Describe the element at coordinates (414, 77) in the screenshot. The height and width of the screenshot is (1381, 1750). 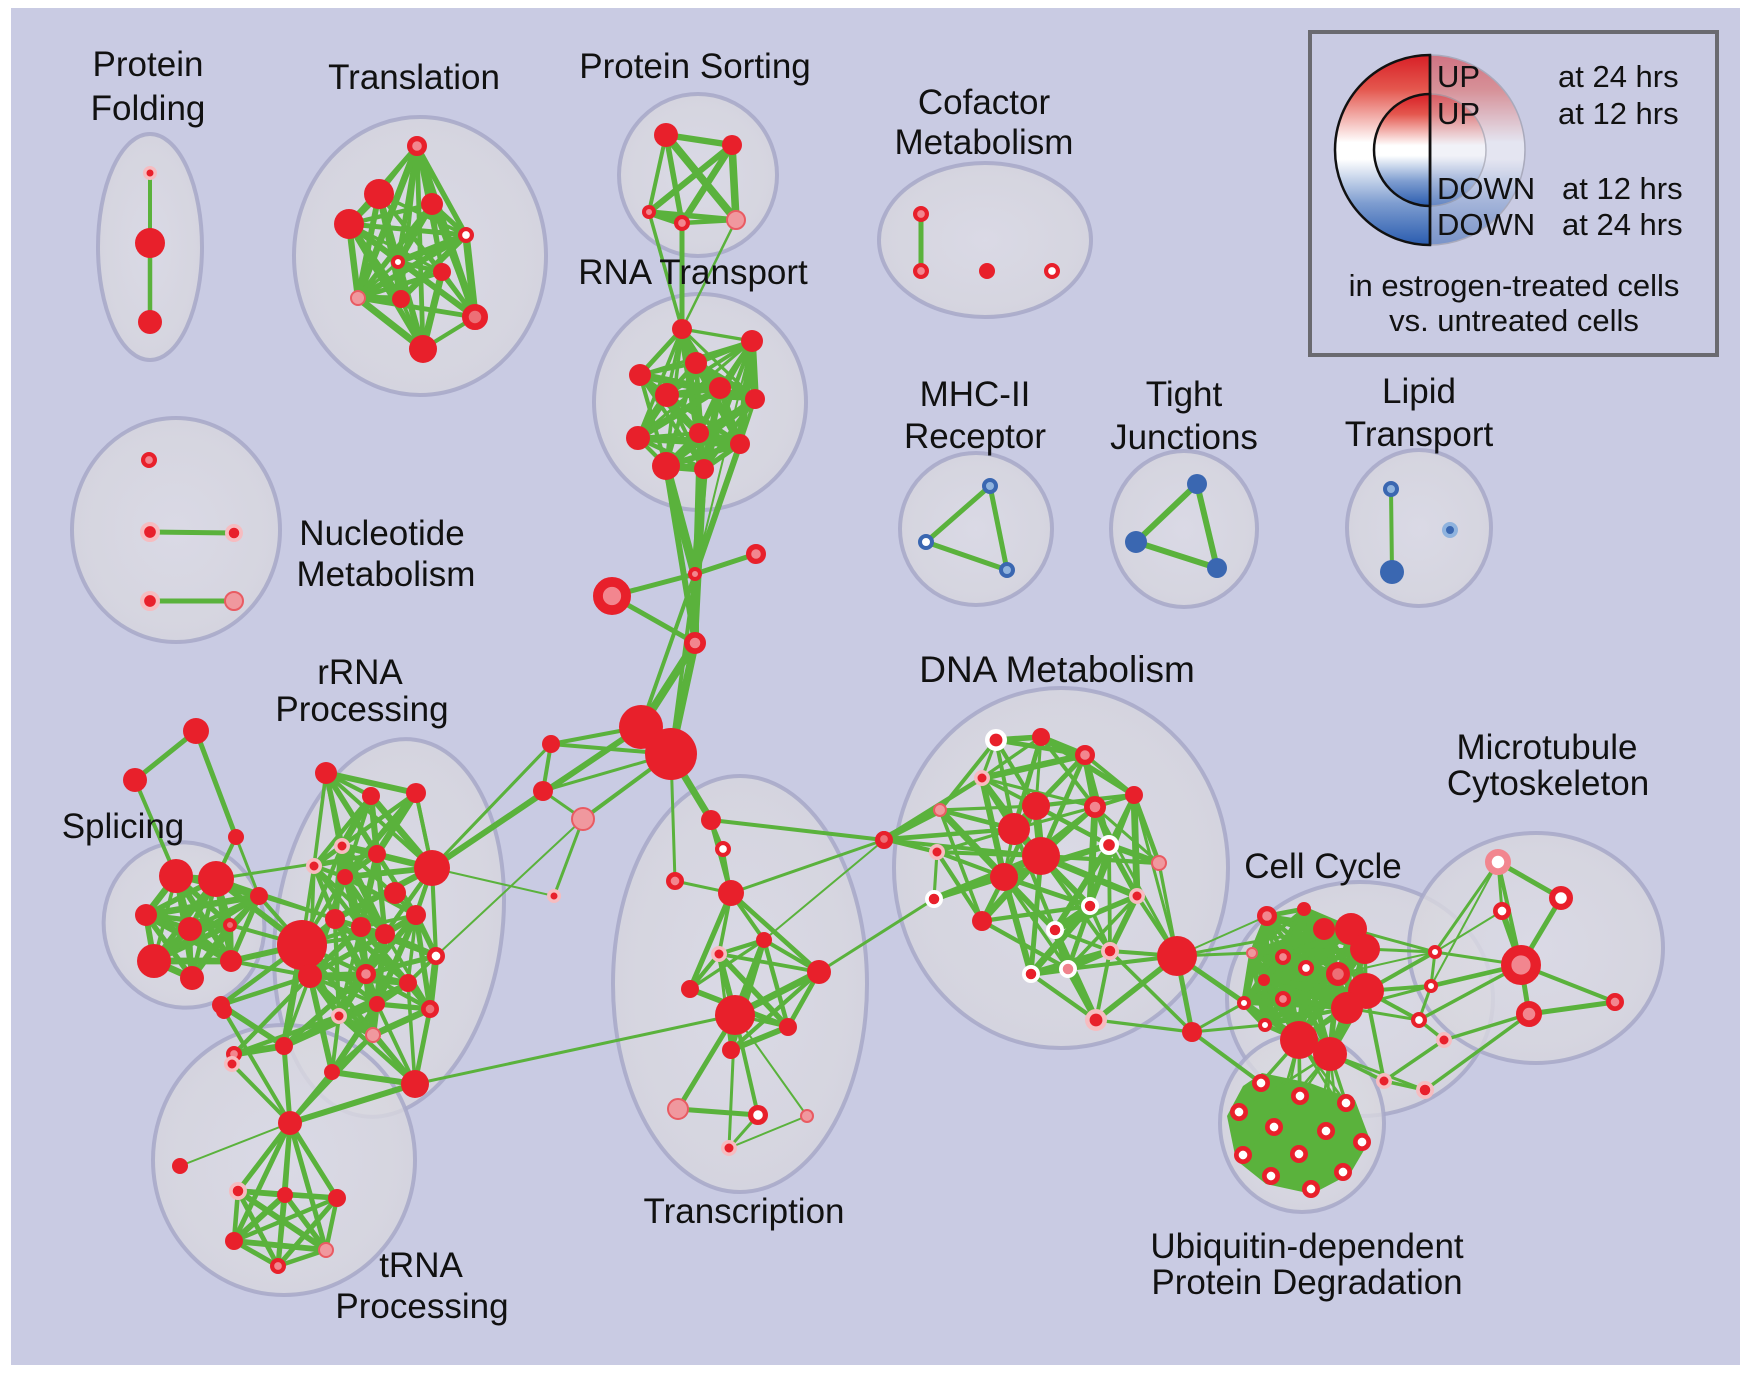
I see `svg-text: Translation` at that location.